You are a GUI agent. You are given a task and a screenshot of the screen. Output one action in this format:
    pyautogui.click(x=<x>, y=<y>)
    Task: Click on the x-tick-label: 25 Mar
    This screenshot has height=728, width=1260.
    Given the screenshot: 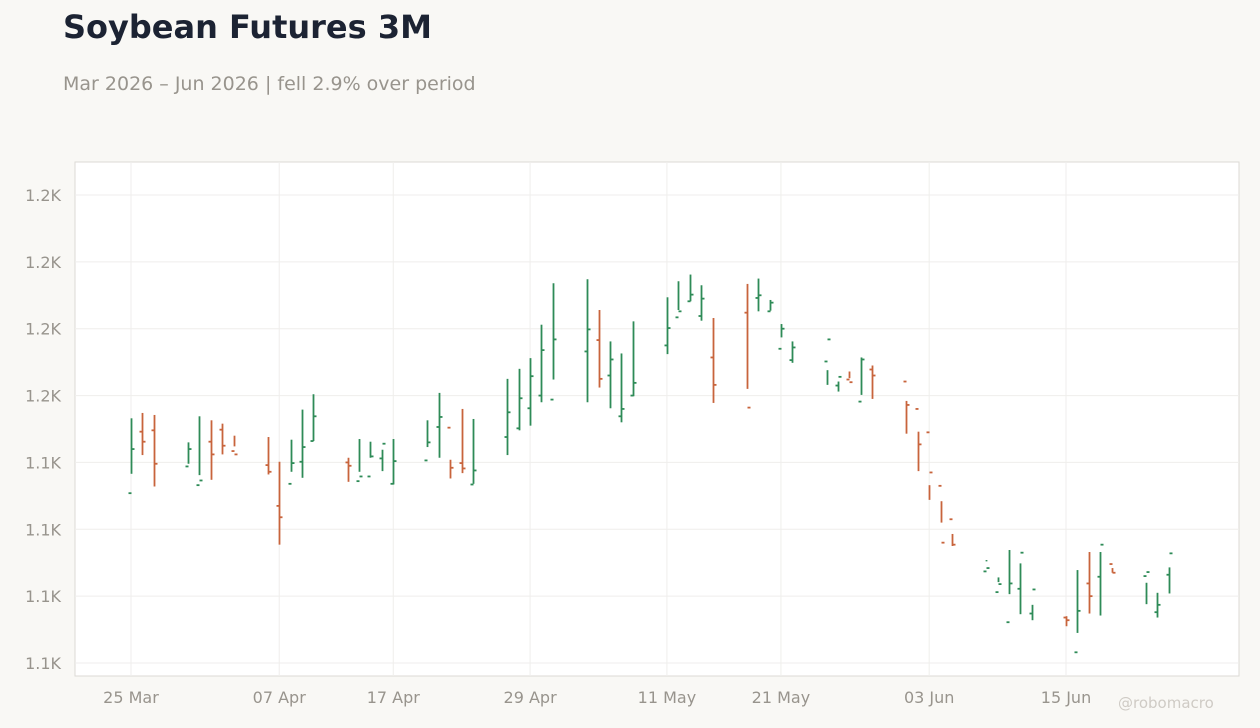 What is the action you would take?
    pyautogui.click(x=131, y=697)
    